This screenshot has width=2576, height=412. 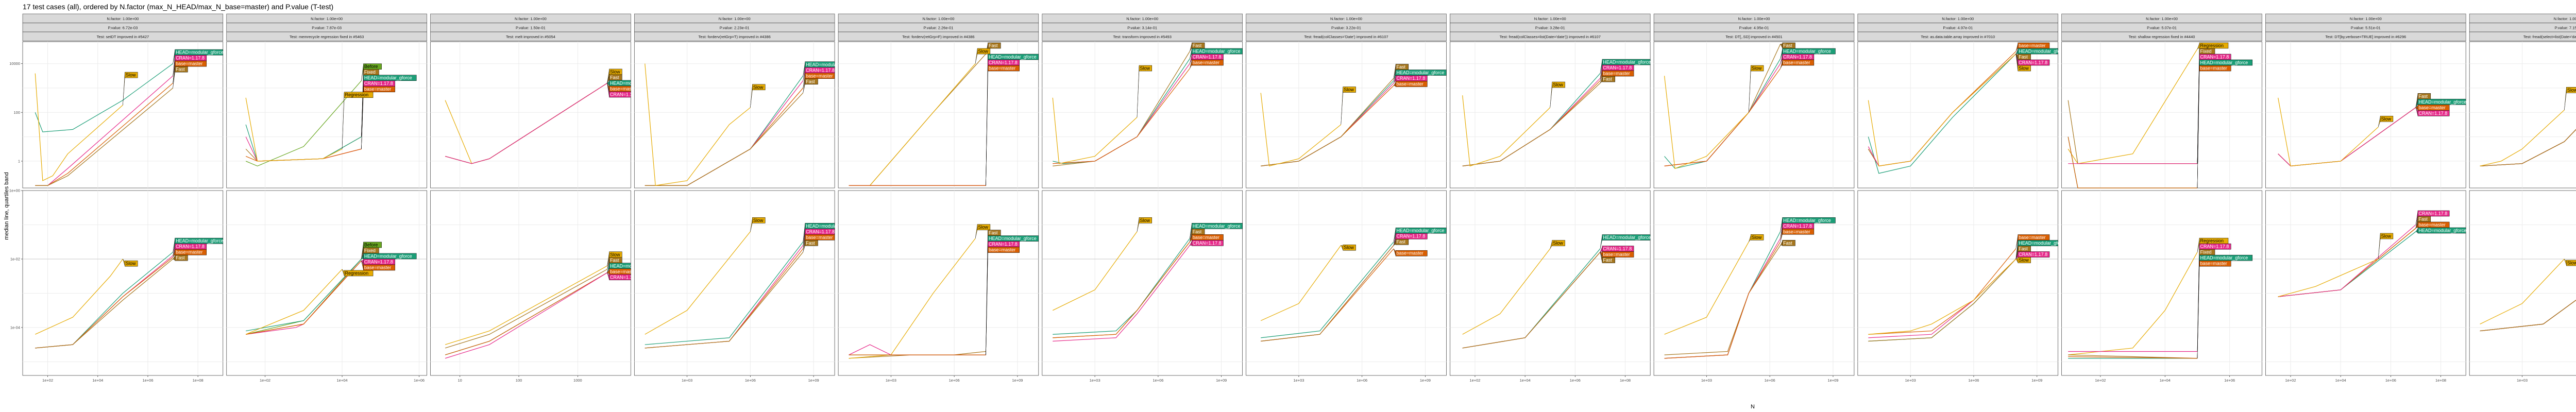 What do you see at coordinates (531, 28) in the screenshot?
I see `strip-pvalue-label: P.value: 1.50e-01` at bounding box center [531, 28].